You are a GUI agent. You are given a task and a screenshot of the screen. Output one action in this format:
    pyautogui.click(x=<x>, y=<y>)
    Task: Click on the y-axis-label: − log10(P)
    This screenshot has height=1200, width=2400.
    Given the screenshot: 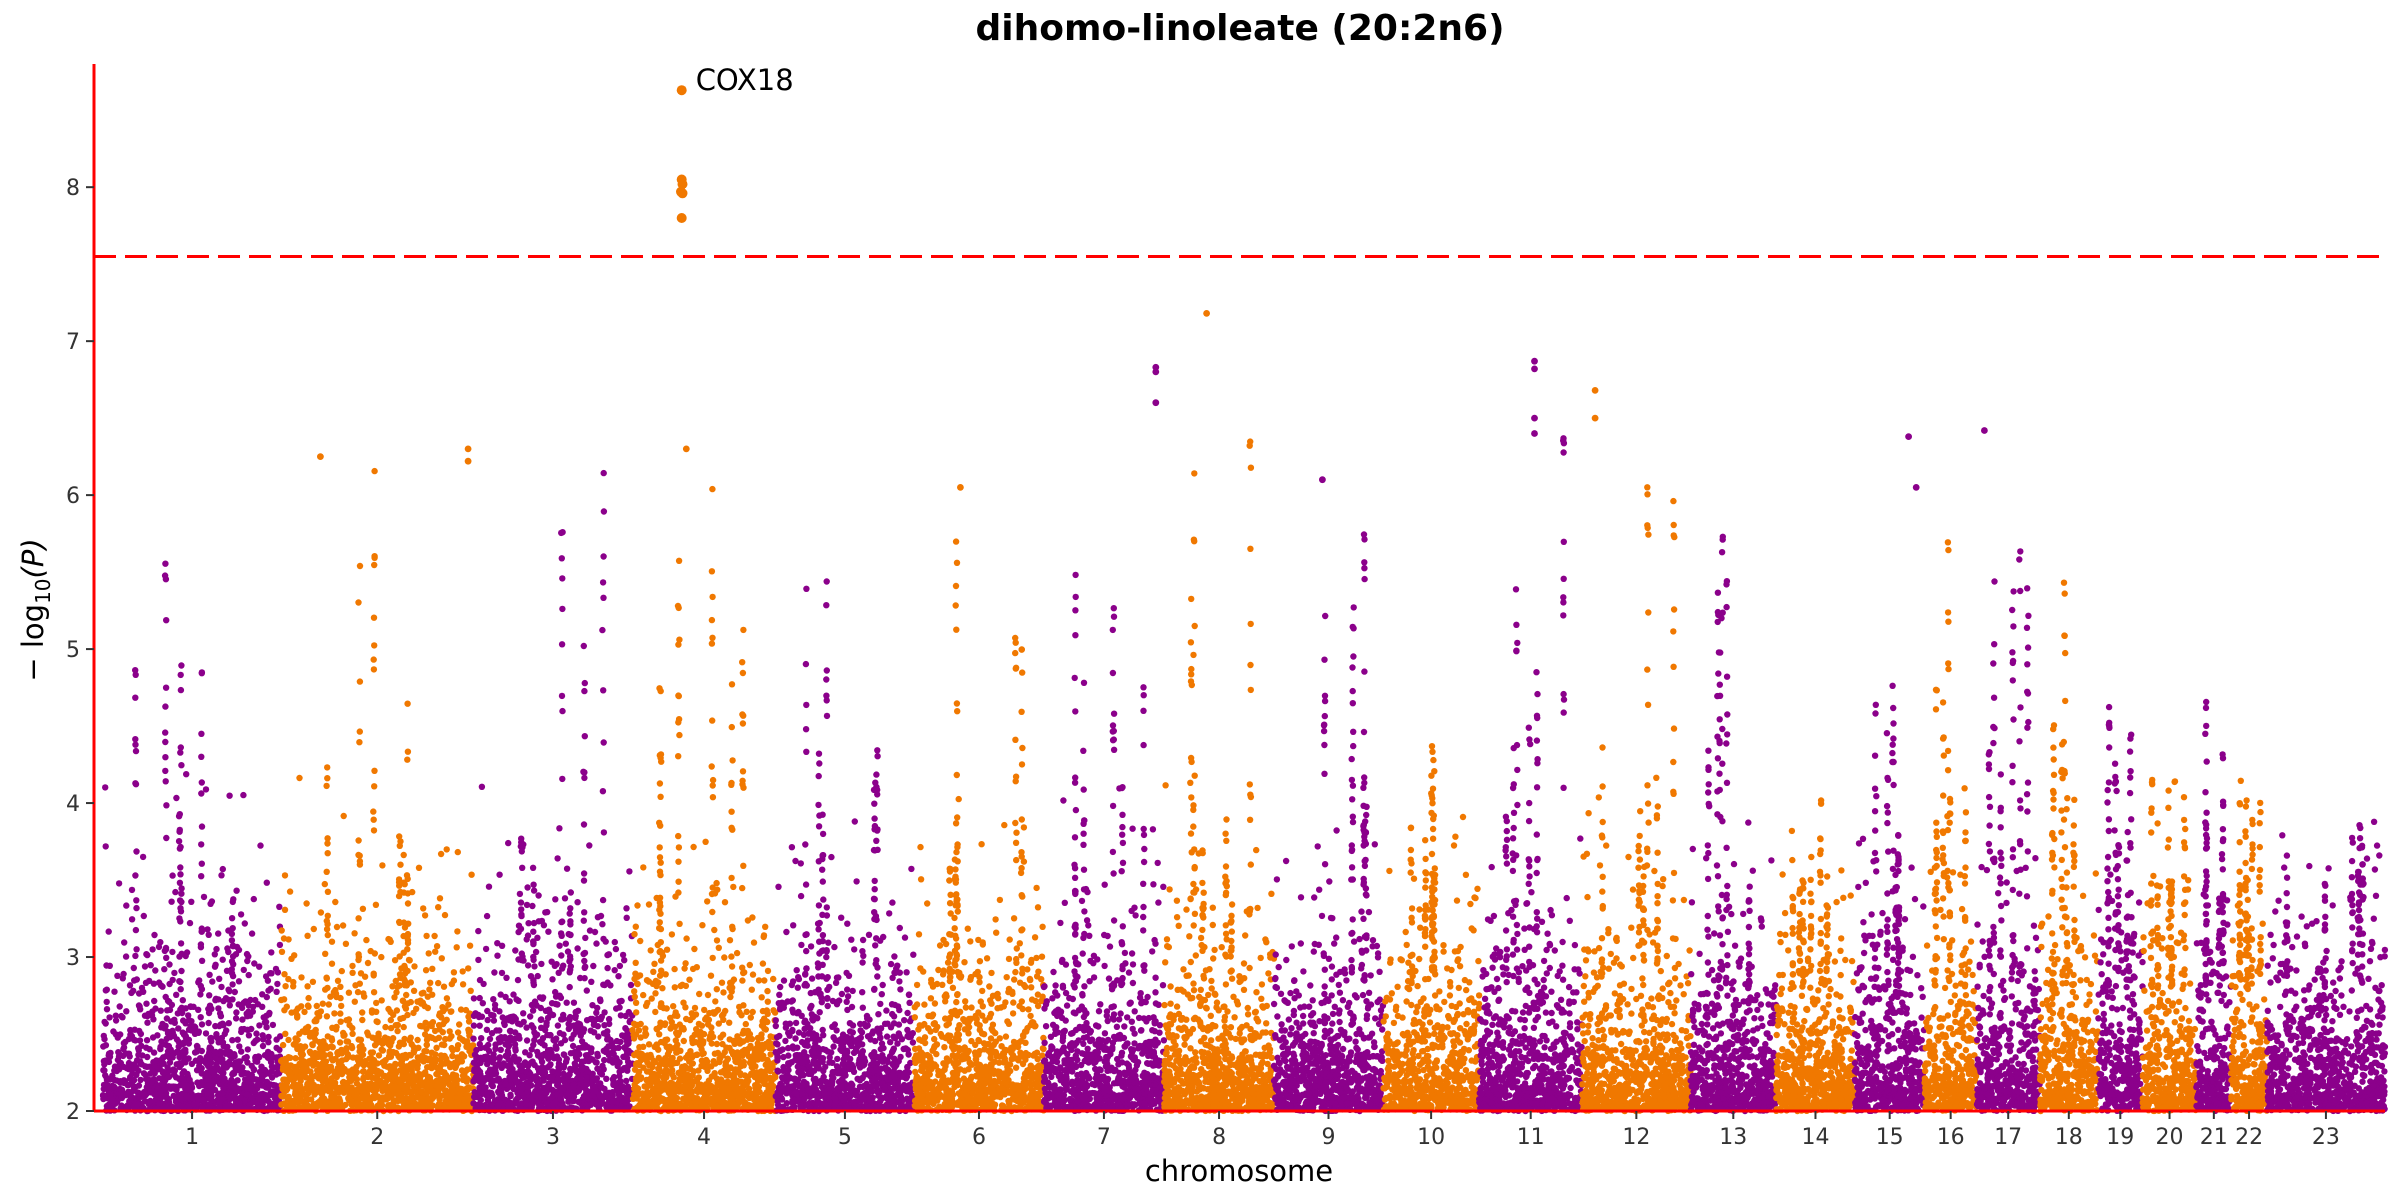 What is the action you would take?
    pyautogui.click(x=35, y=609)
    